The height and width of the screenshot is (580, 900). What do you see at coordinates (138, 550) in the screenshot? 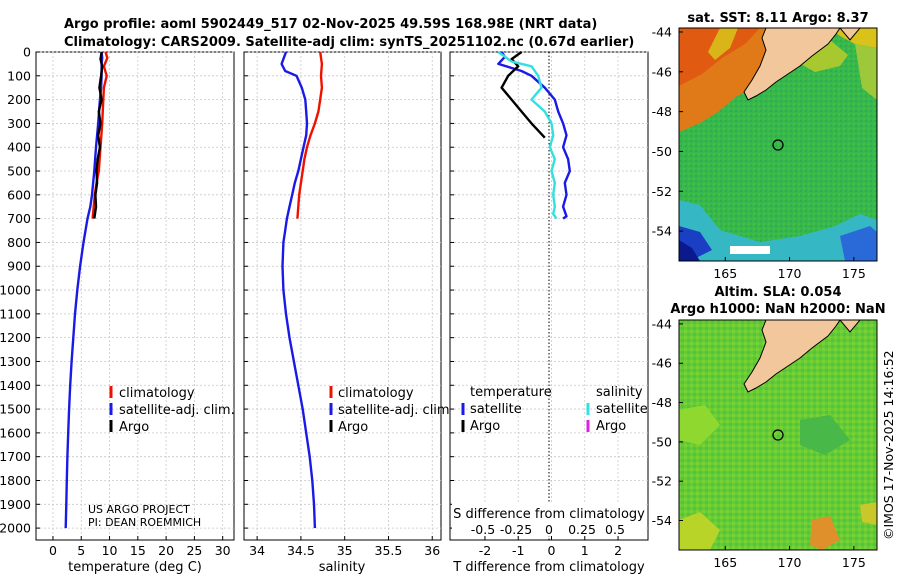
I see `x-tick-label: 15` at bounding box center [138, 550].